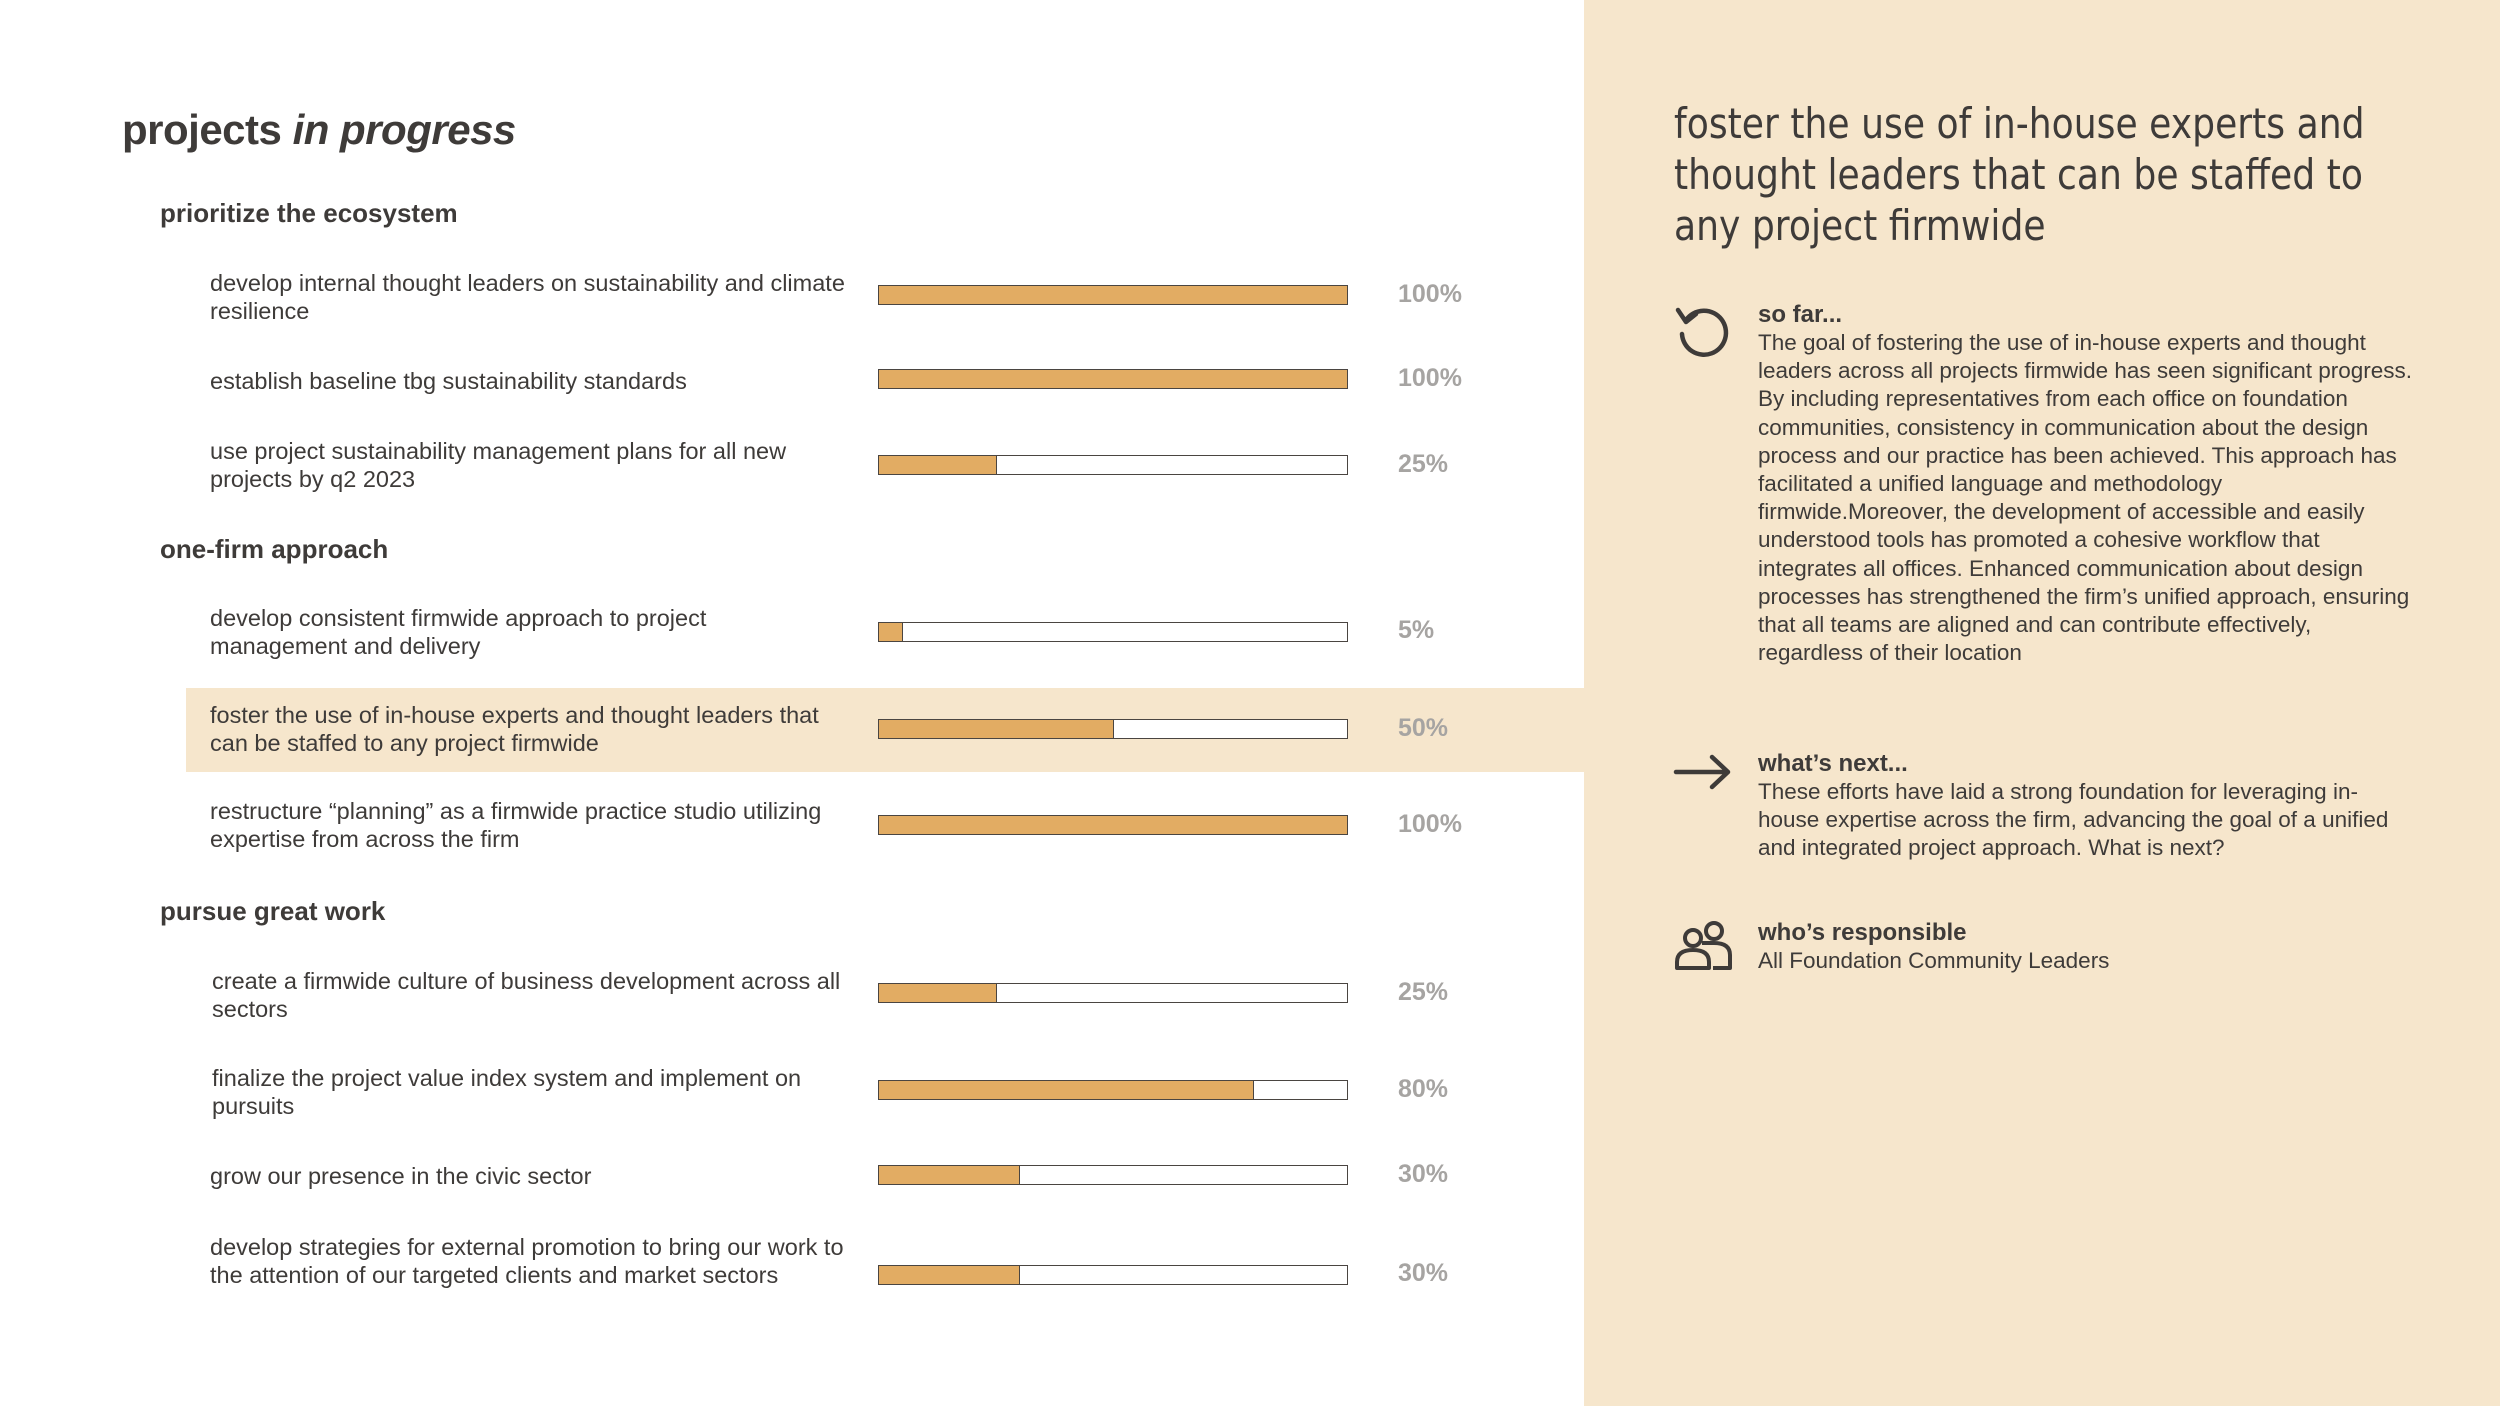  What do you see at coordinates (1862, 932) in the screenshot?
I see `responsible-heading: who’s responsible` at bounding box center [1862, 932].